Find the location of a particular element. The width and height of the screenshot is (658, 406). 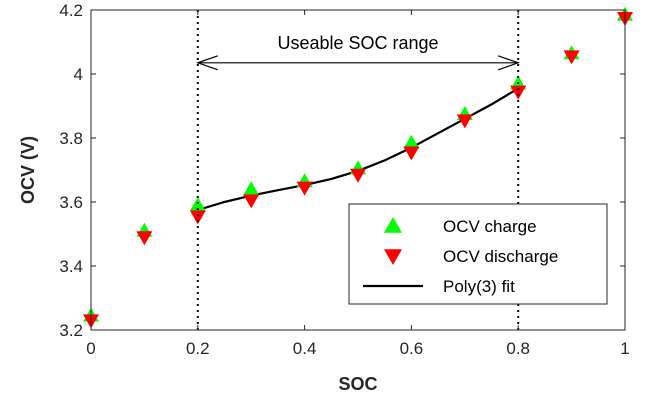

y-tick-label: 4.2 is located at coordinates (71, 10).